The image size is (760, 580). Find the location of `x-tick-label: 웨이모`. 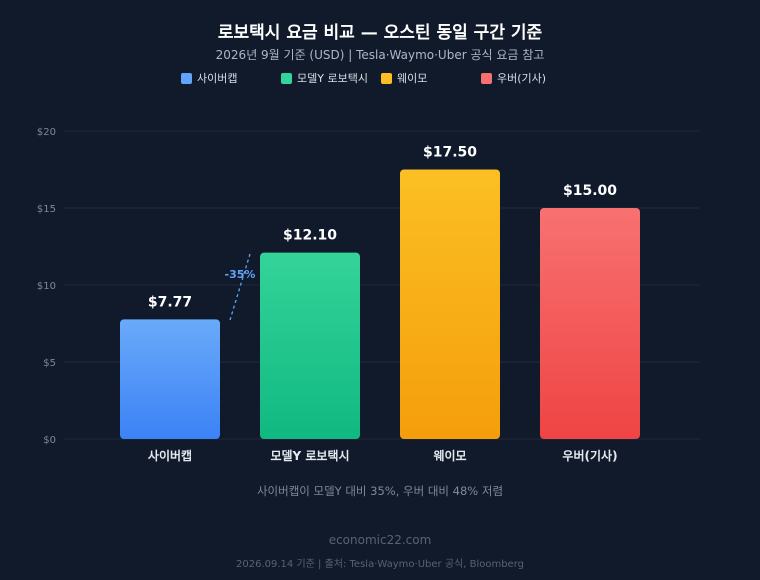

x-tick-label: 웨이모 is located at coordinates (449, 455).